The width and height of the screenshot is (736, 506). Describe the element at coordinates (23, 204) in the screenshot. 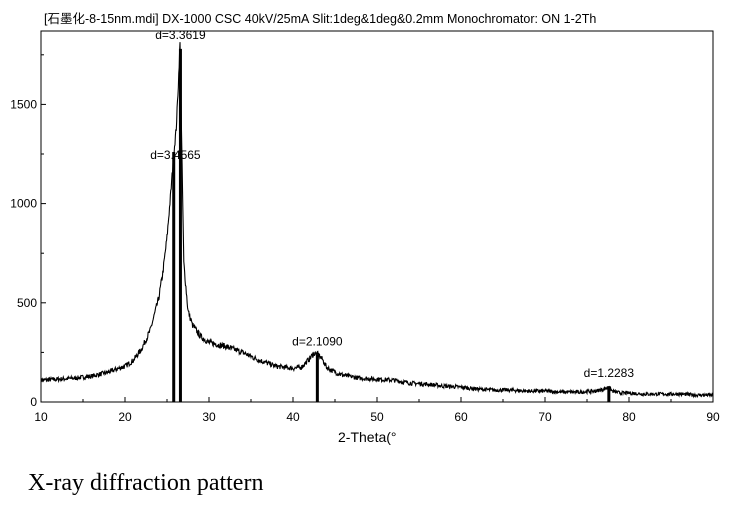

I see `y-tick-label: 1000` at that location.